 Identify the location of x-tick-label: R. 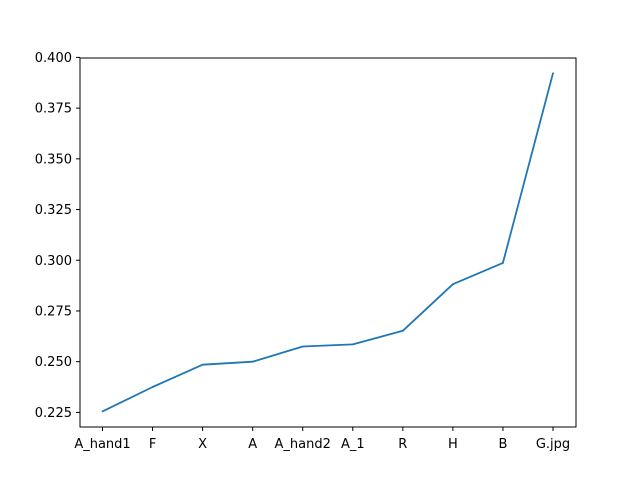
(402, 444).